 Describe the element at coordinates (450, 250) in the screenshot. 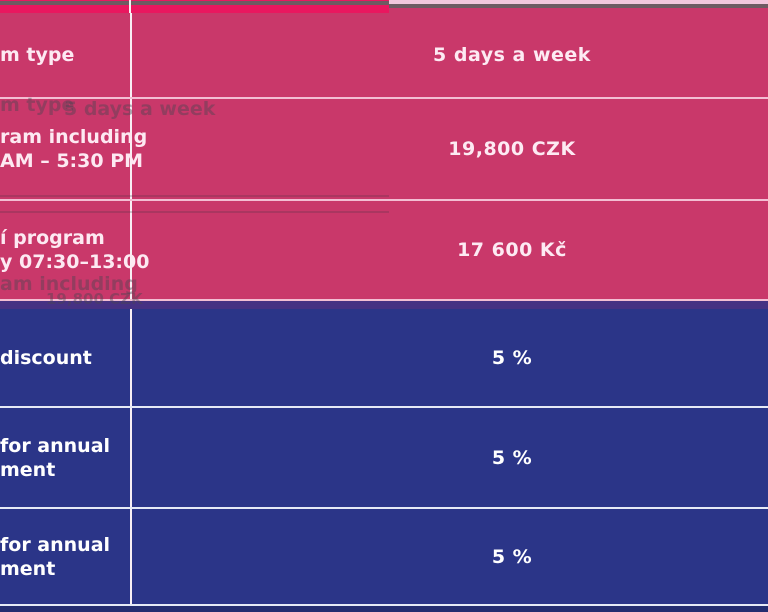

I see `row-value-cell: 17 600 Kč` at that location.